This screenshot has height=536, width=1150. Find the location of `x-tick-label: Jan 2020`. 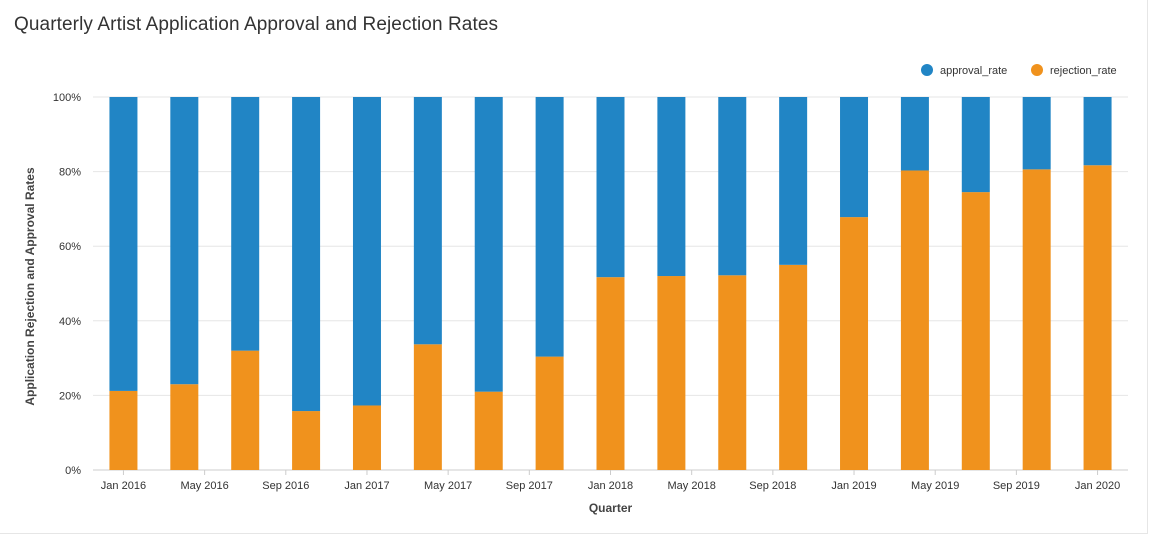

x-tick-label: Jan 2020 is located at coordinates (1097, 486).